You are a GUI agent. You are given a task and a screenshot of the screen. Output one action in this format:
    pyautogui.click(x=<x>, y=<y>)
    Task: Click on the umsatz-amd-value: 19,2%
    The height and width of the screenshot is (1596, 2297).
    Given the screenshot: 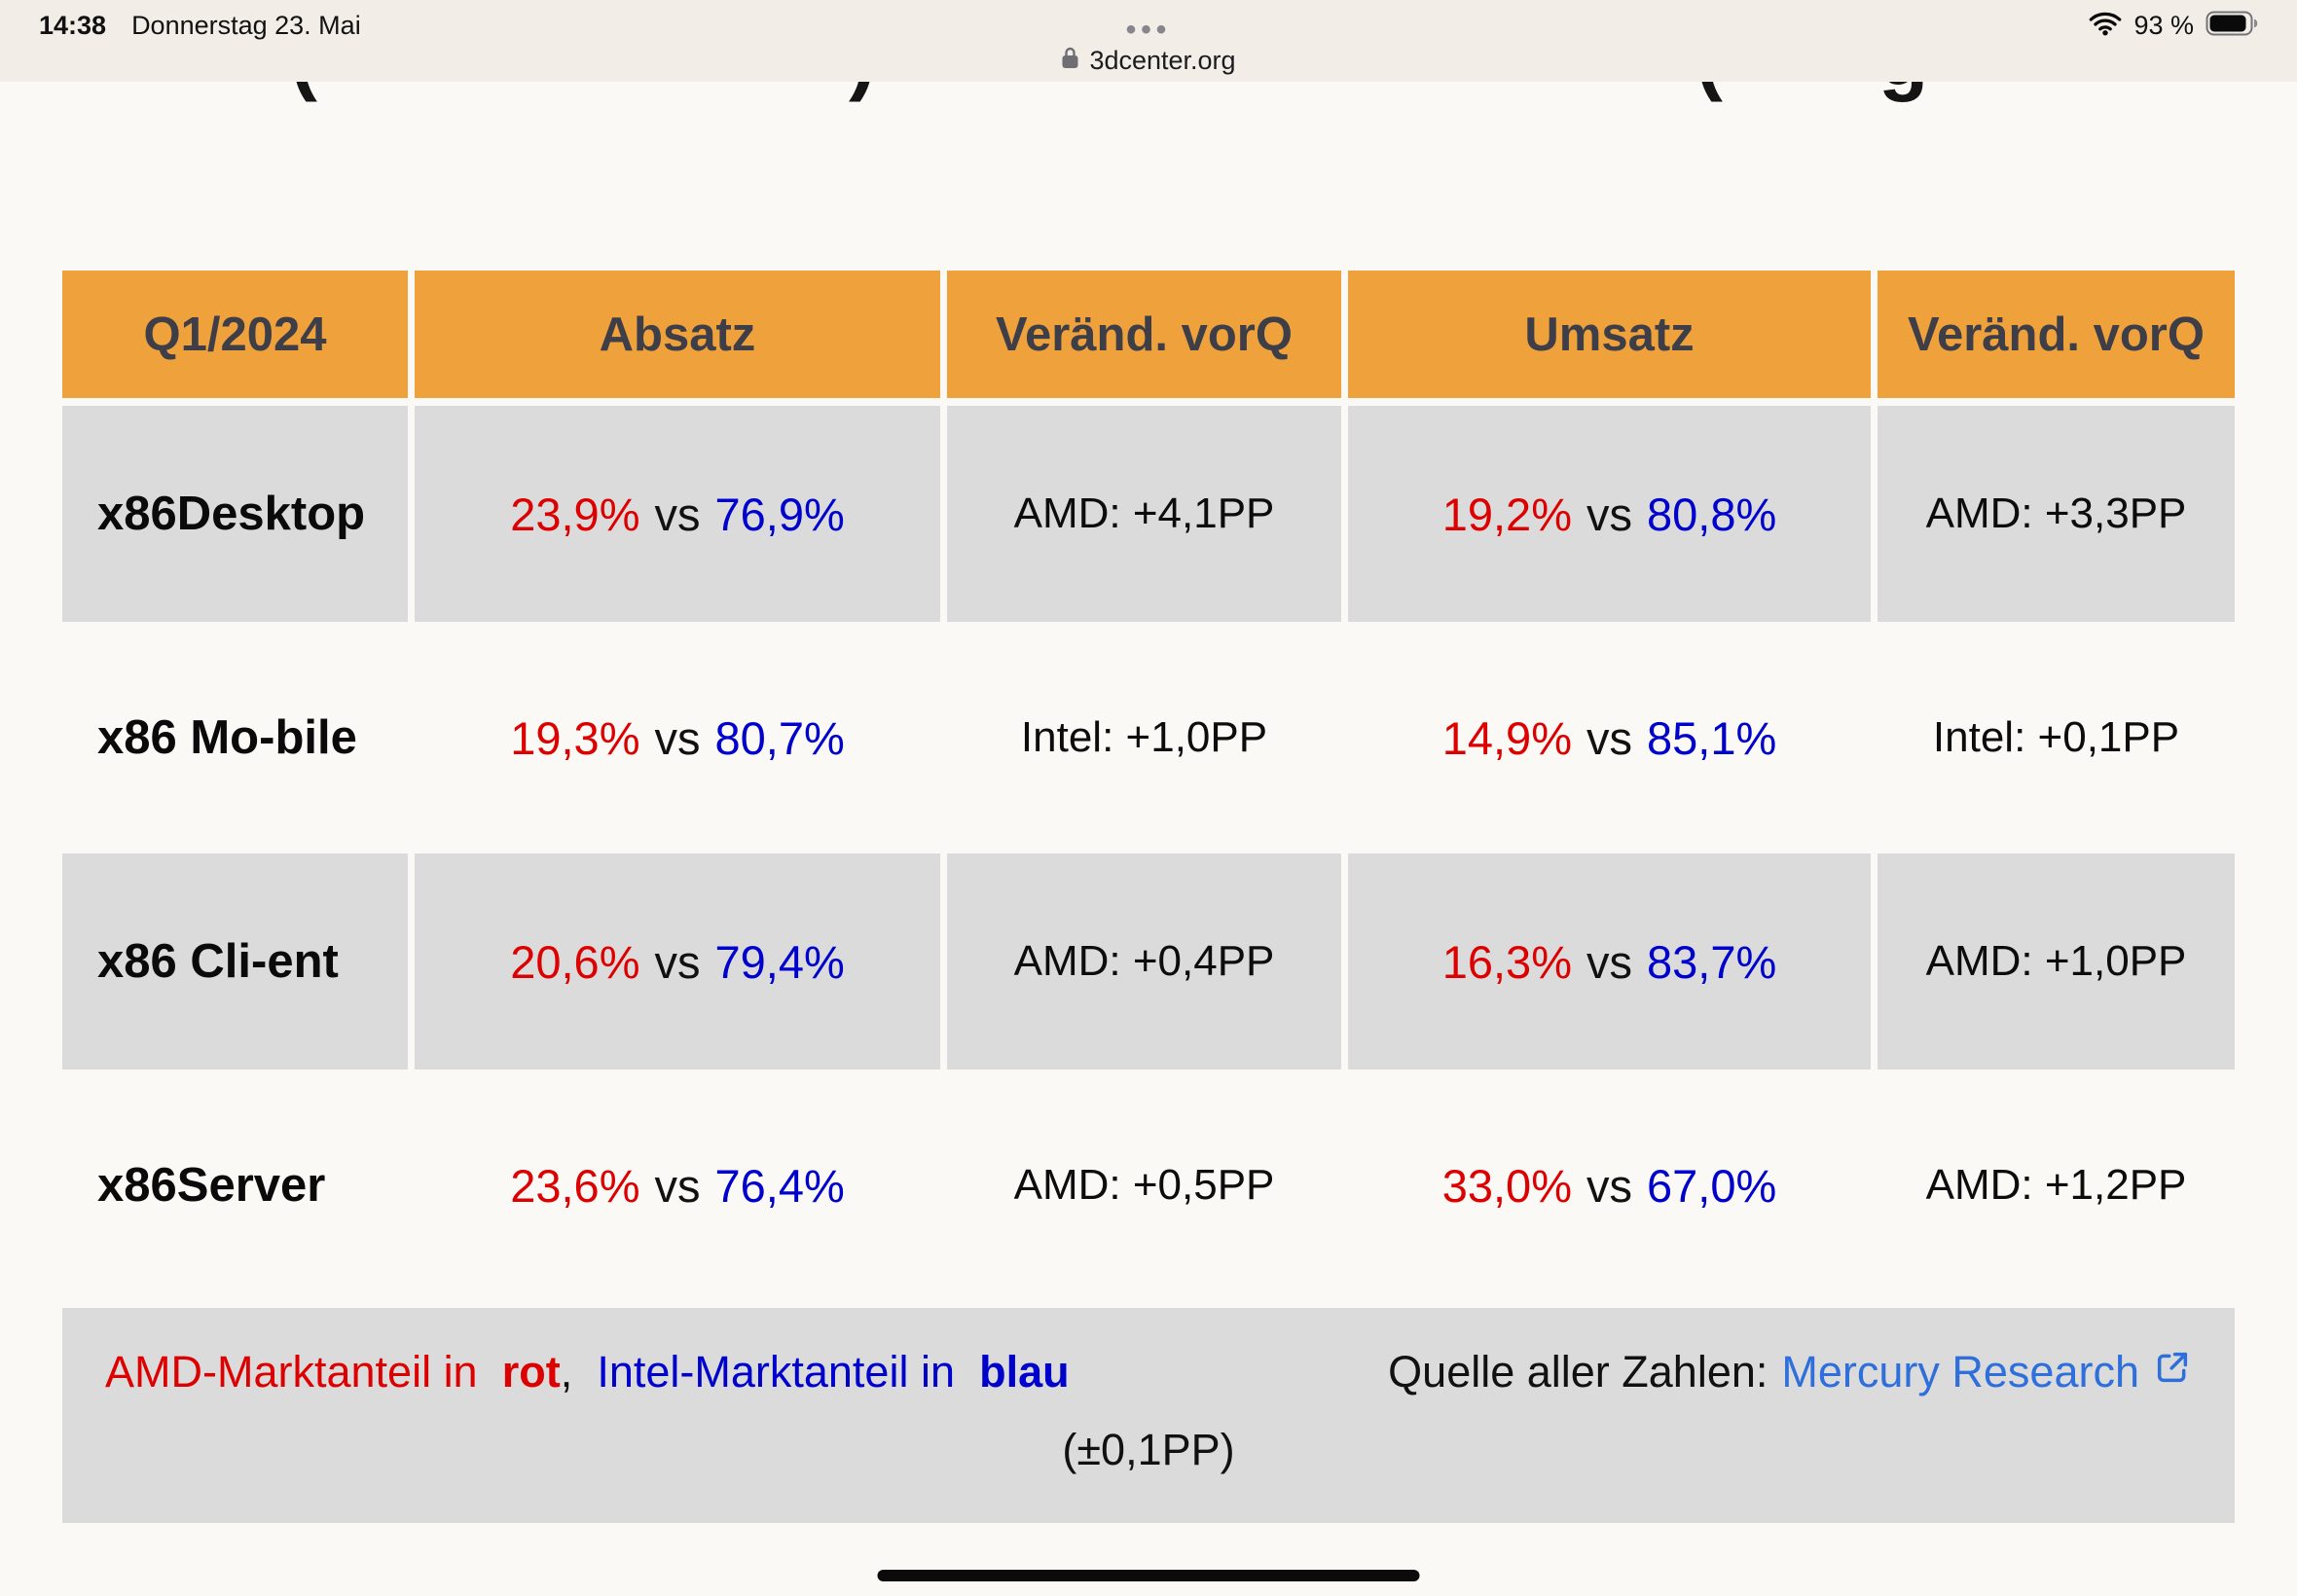 What is the action you would take?
    pyautogui.click(x=1506, y=514)
    